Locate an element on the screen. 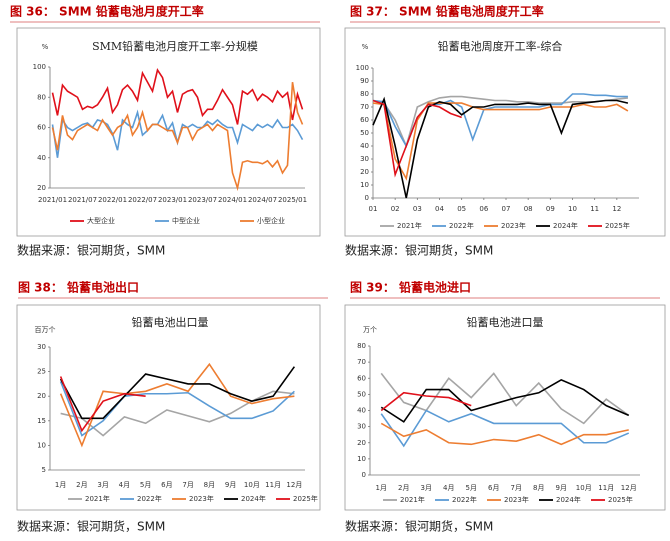  x-tick-label: 08 is located at coordinates (528, 209).